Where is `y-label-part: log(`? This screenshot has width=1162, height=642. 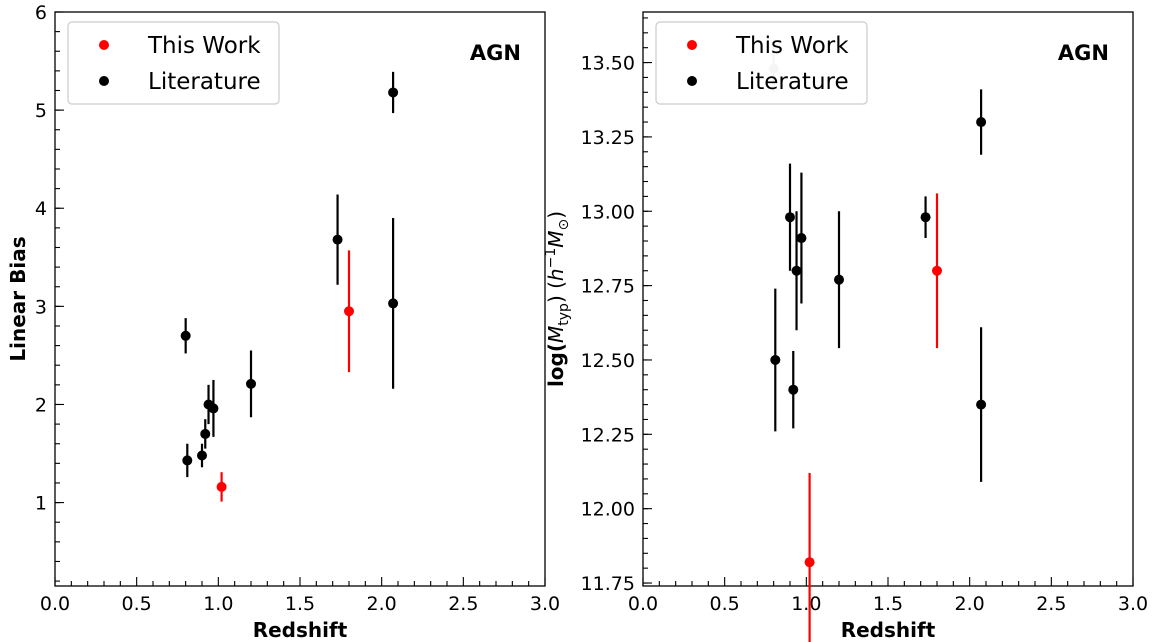
y-label-part: log( is located at coordinates (556, 365).